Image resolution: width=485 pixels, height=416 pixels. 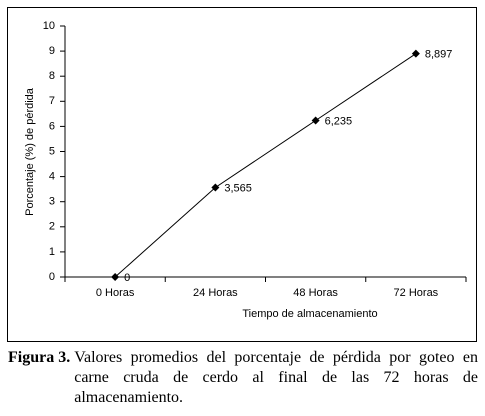 What do you see at coordinates (49, 26) in the screenshot?
I see `y-tick-label: 10` at bounding box center [49, 26].